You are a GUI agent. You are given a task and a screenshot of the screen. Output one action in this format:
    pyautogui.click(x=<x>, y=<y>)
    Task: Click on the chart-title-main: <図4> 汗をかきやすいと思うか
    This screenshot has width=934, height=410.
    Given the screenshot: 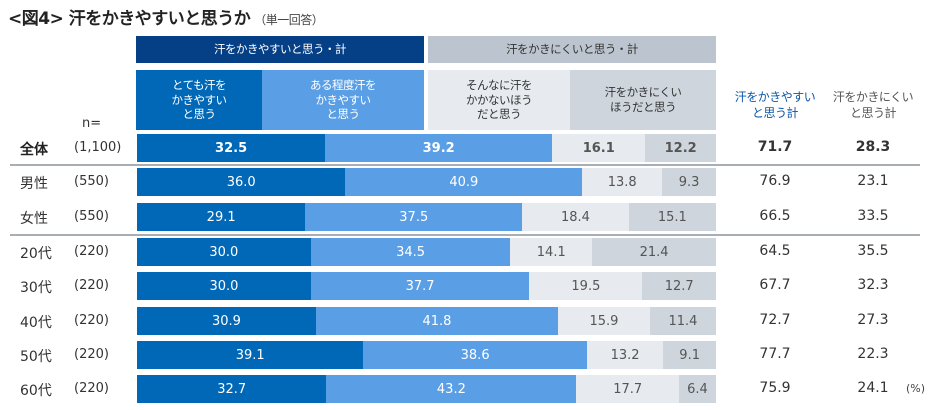 What is the action you would take?
    pyautogui.click(x=129, y=19)
    